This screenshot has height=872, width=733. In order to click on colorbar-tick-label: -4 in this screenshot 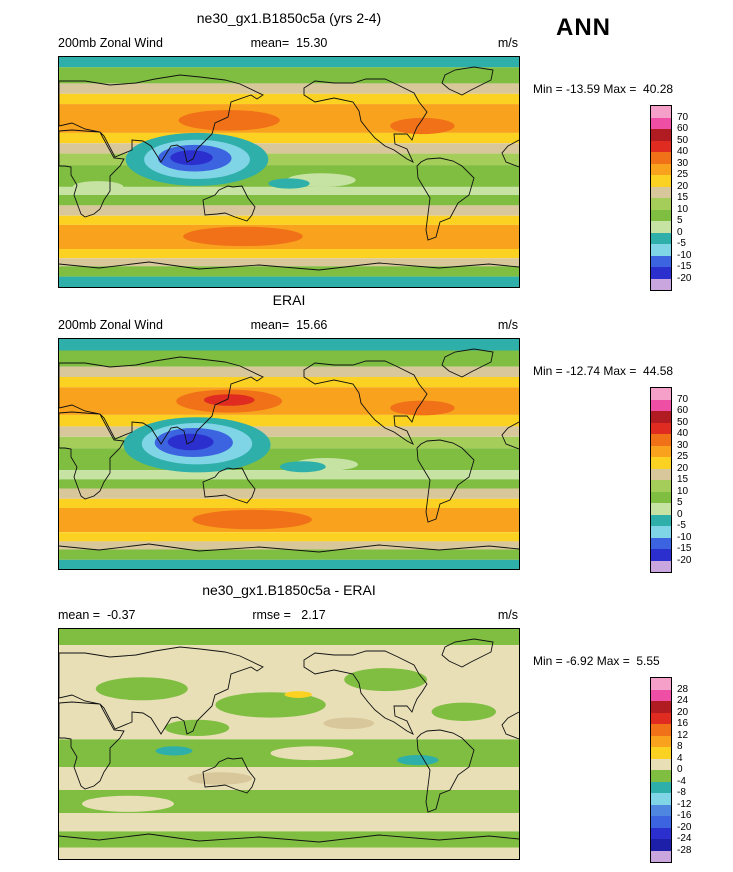, I will do `click(681, 781)`.